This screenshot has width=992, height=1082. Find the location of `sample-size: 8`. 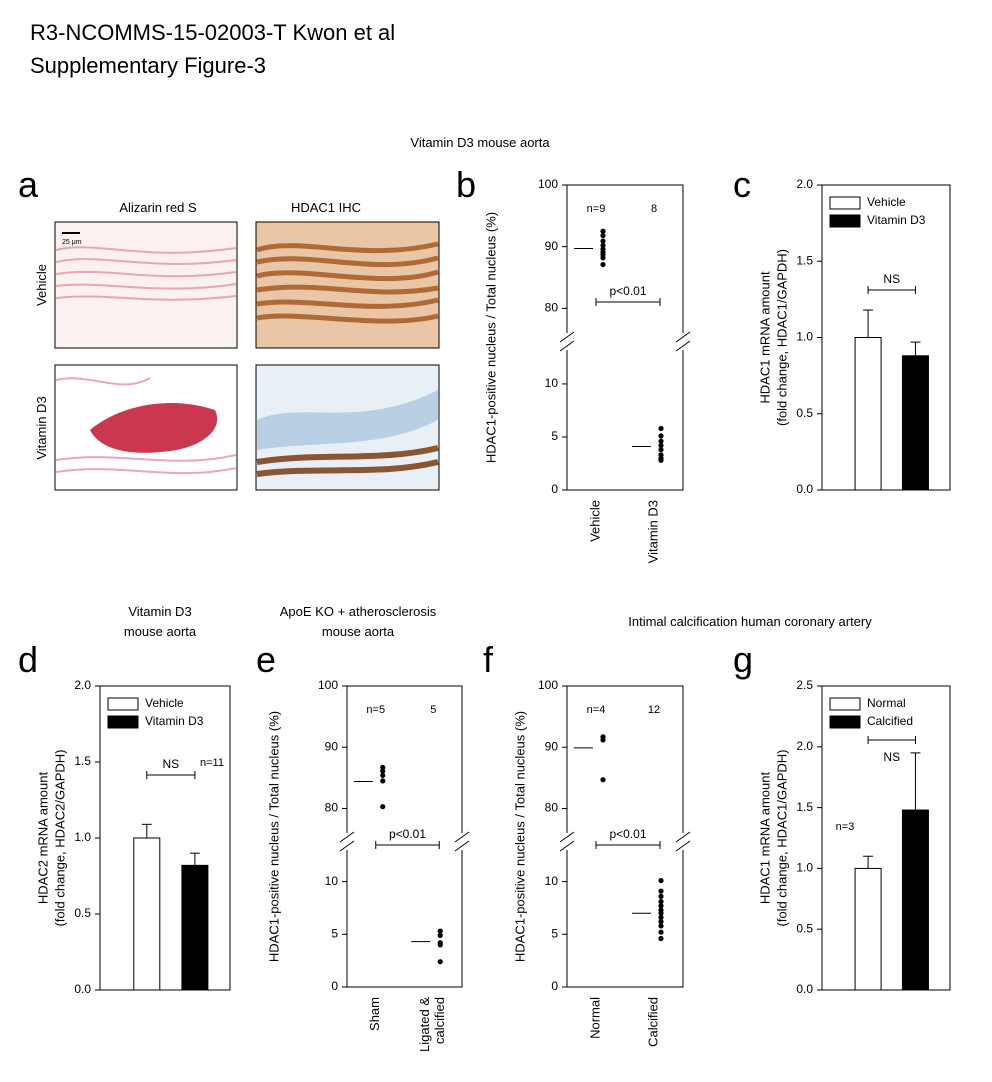

sample-size: 8 is located at coordinates (654, 209).